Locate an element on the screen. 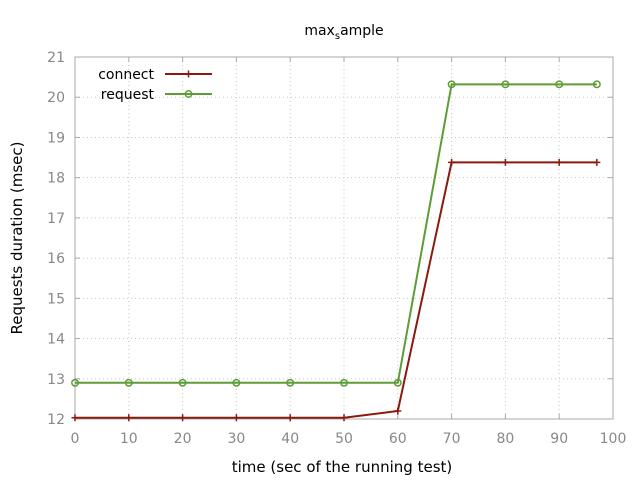 This screenshot has width=640, height=480. x-tick-label: 20 is located at coordinates (183, 439).